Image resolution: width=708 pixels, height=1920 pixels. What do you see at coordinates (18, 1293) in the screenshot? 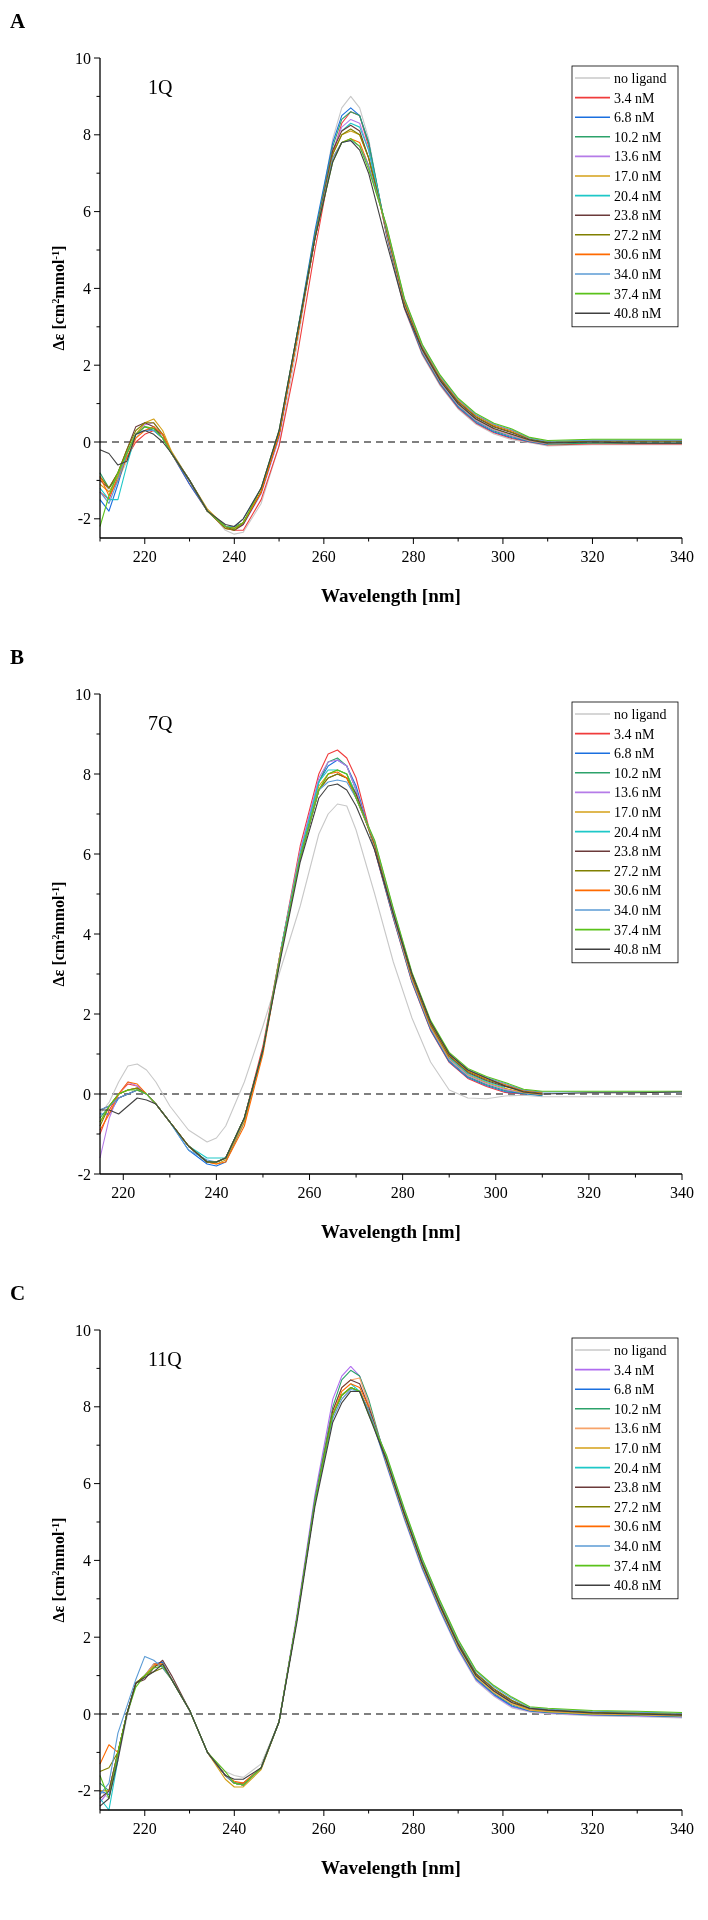
I see `chart-title: C` at bounding box center [18, 1293].